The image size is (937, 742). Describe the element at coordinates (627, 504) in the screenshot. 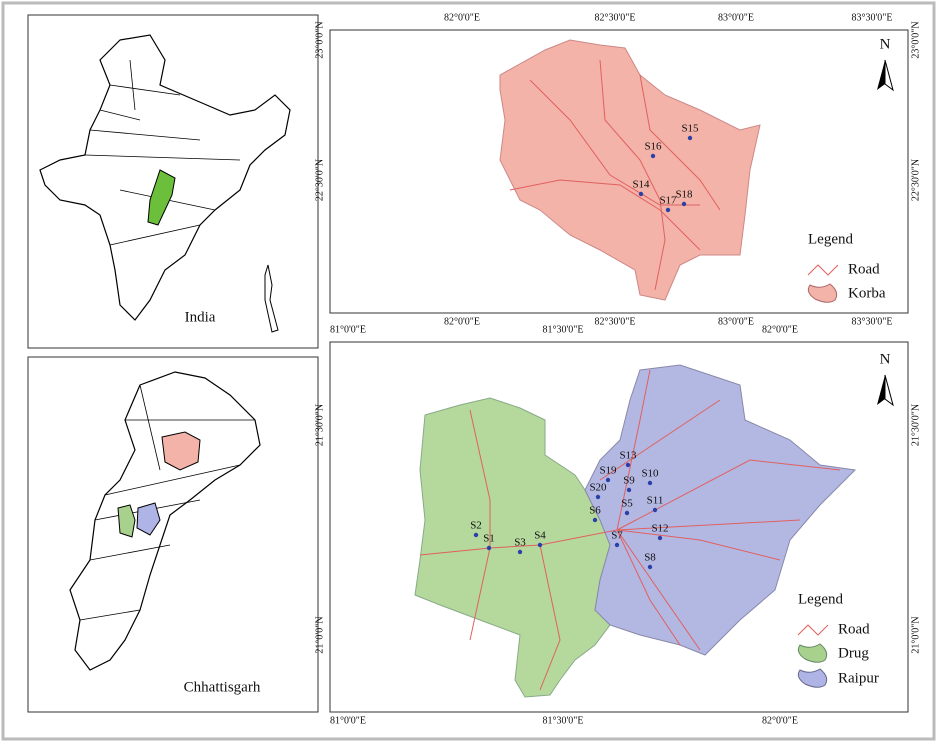

I see `station-label: S5` at that location.